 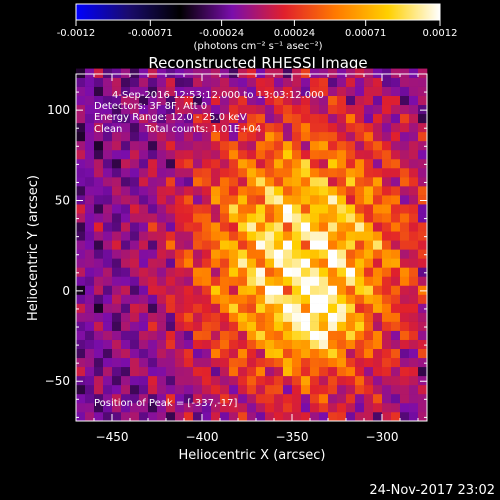 I want to click on colorbar-gradient, so click(x=258, y=12).